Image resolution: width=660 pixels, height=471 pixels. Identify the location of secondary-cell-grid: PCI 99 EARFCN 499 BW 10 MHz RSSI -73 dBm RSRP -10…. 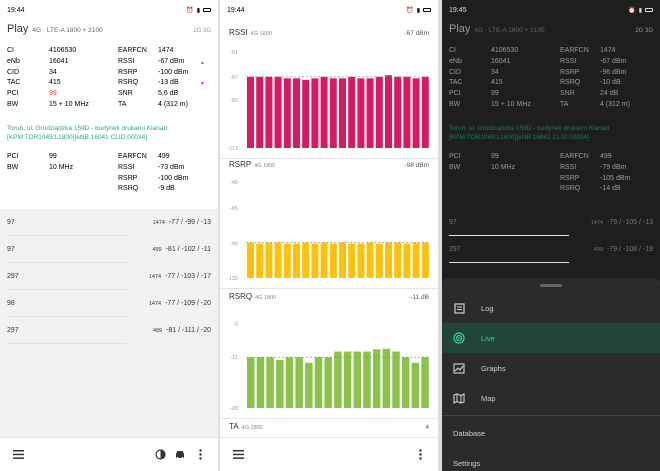
(109, 175).